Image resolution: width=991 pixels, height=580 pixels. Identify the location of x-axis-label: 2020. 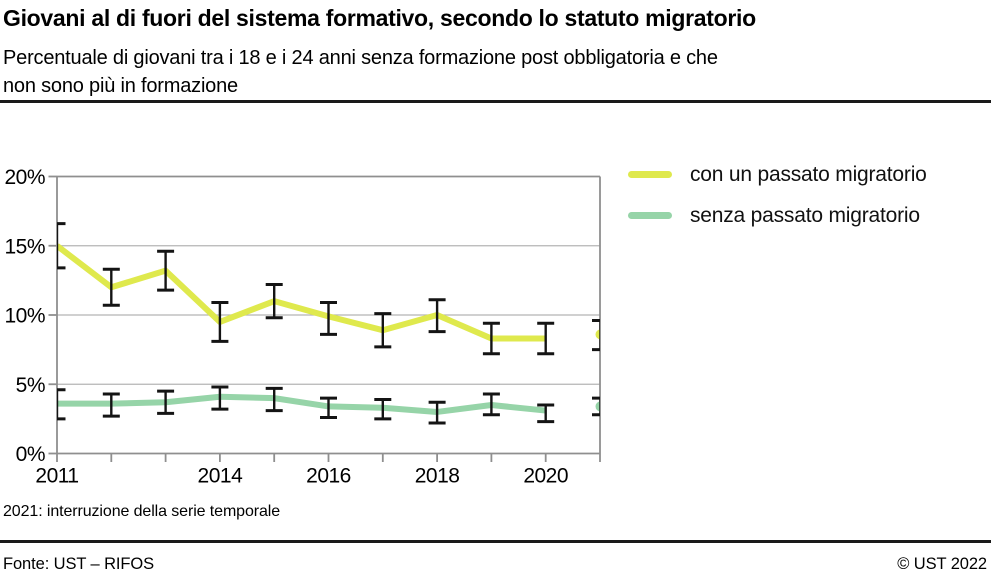
(545, 476).